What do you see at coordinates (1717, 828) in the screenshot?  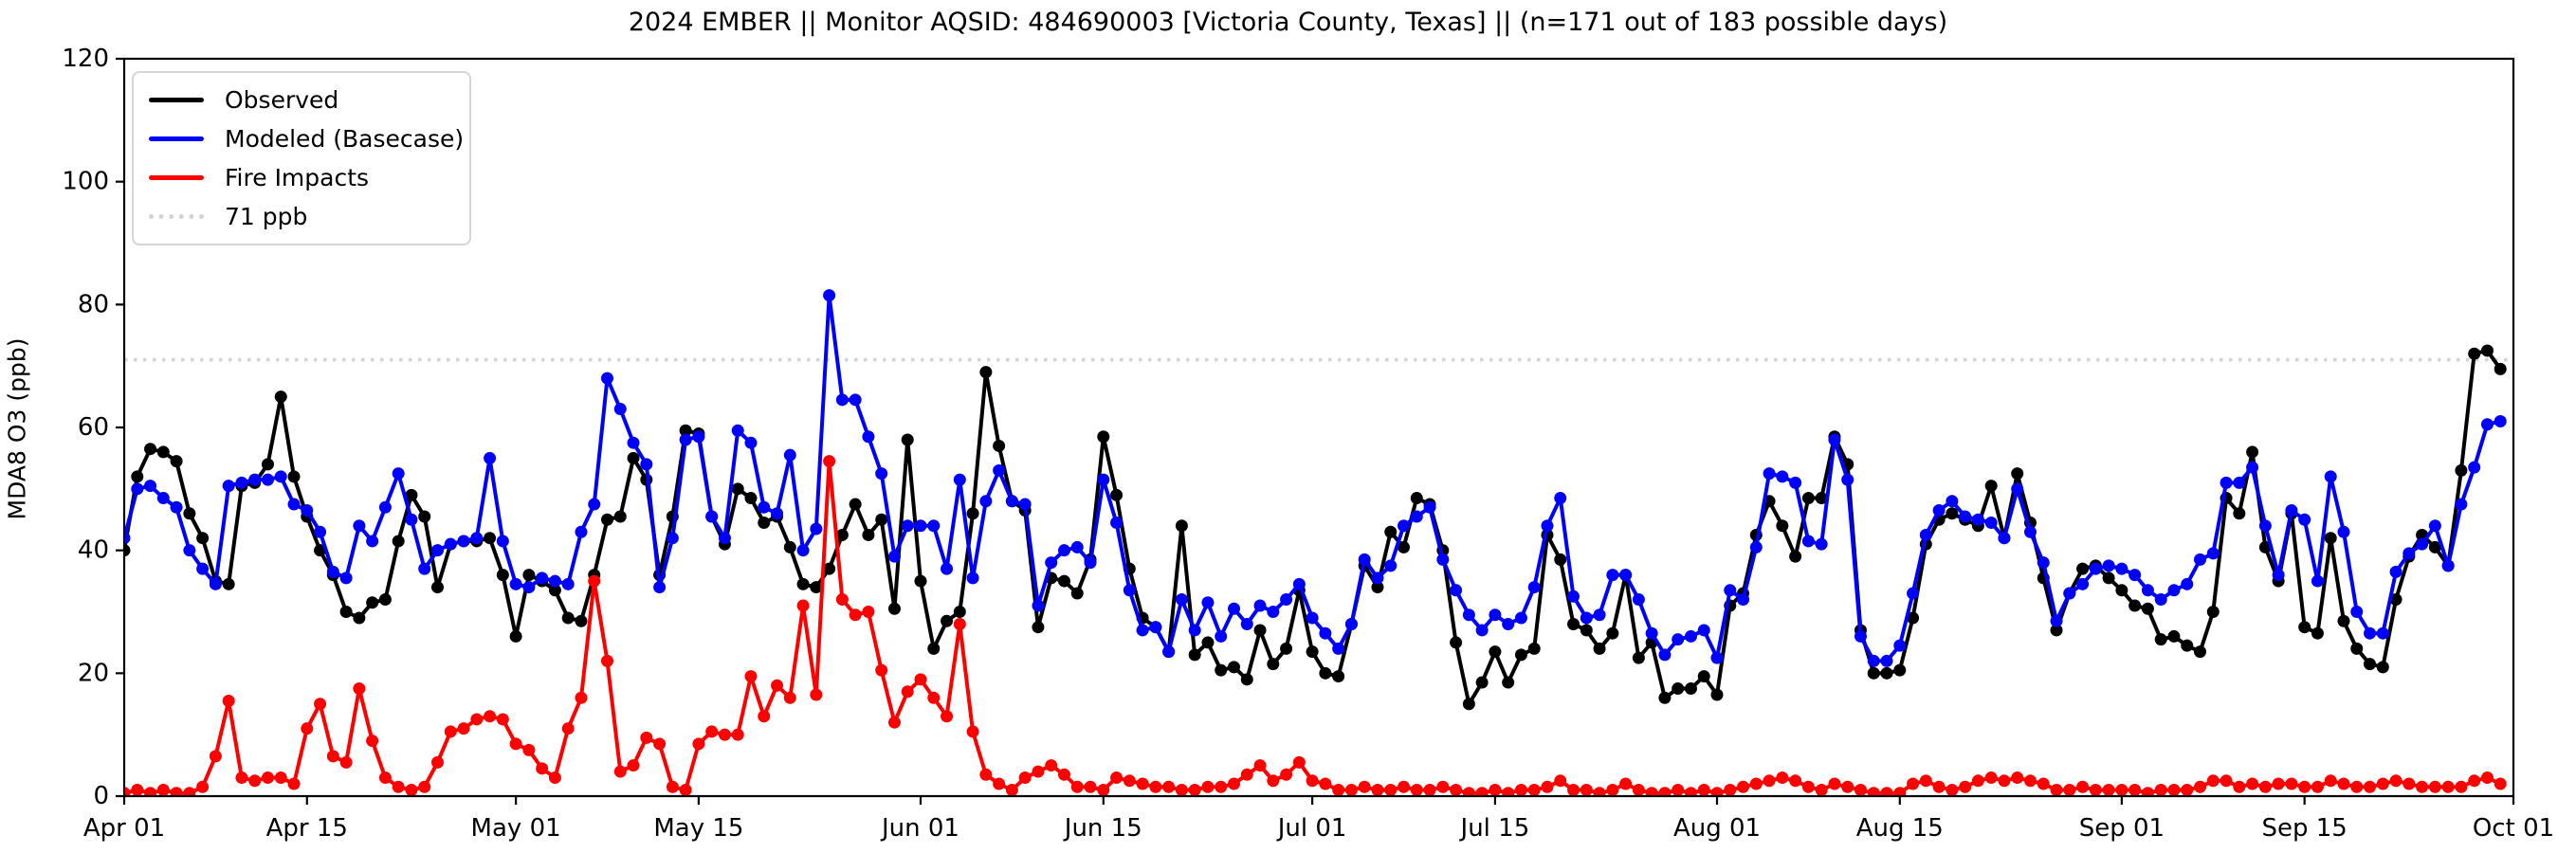 I see `x-tick-label: Aug 01` at bounding box center [1717, 828].